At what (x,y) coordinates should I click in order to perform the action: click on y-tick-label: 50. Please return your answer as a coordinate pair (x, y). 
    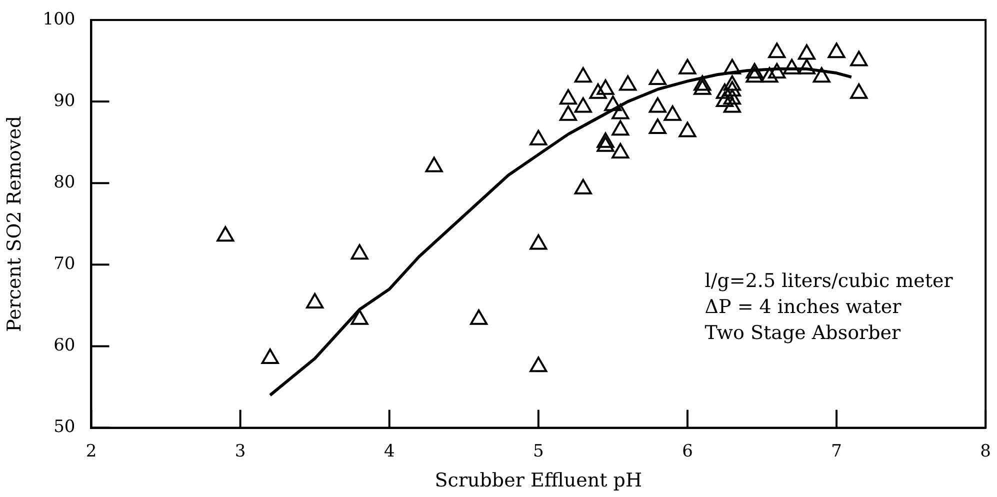
    Looking at the image, I should click on (65, 427).